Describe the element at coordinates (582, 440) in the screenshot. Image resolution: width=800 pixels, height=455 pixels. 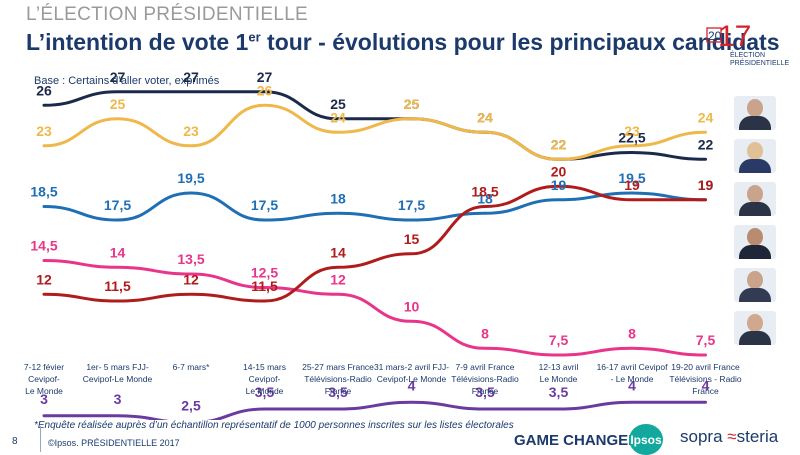
I see `game-changers-logo: GAME CHANGERS` at that location.